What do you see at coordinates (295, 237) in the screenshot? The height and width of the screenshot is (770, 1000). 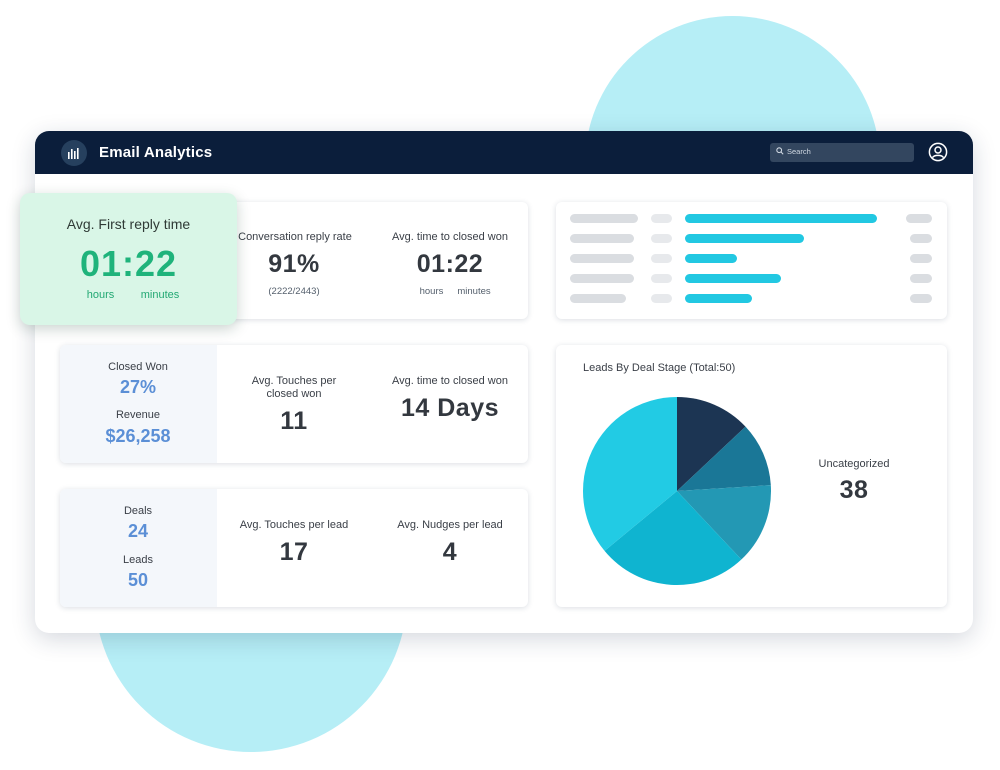 I see `reply-rate-label: Conversation reply rate` at bounding box center [295, 237].